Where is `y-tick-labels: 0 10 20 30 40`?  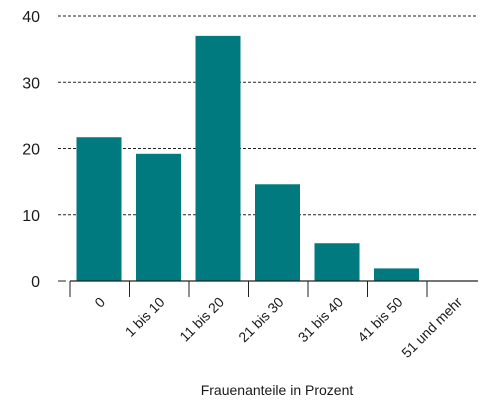 y-tick-labels: 0 10 20 30 40 is located at coordinates (31, 150).